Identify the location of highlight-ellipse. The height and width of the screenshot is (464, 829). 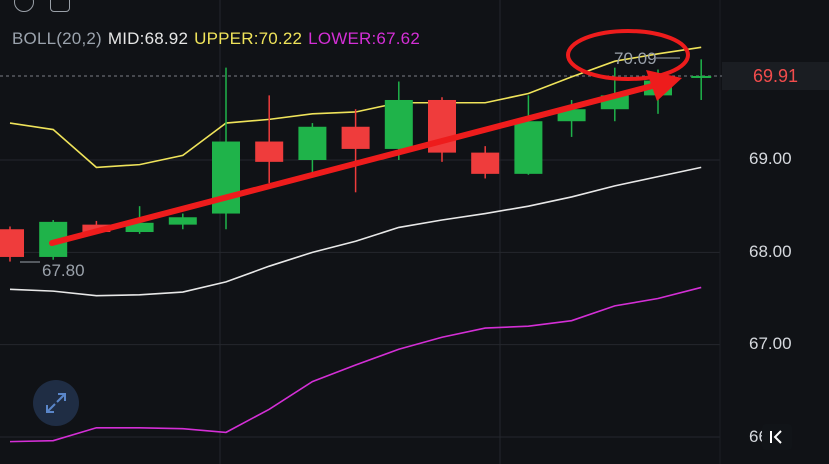
(628, 55).